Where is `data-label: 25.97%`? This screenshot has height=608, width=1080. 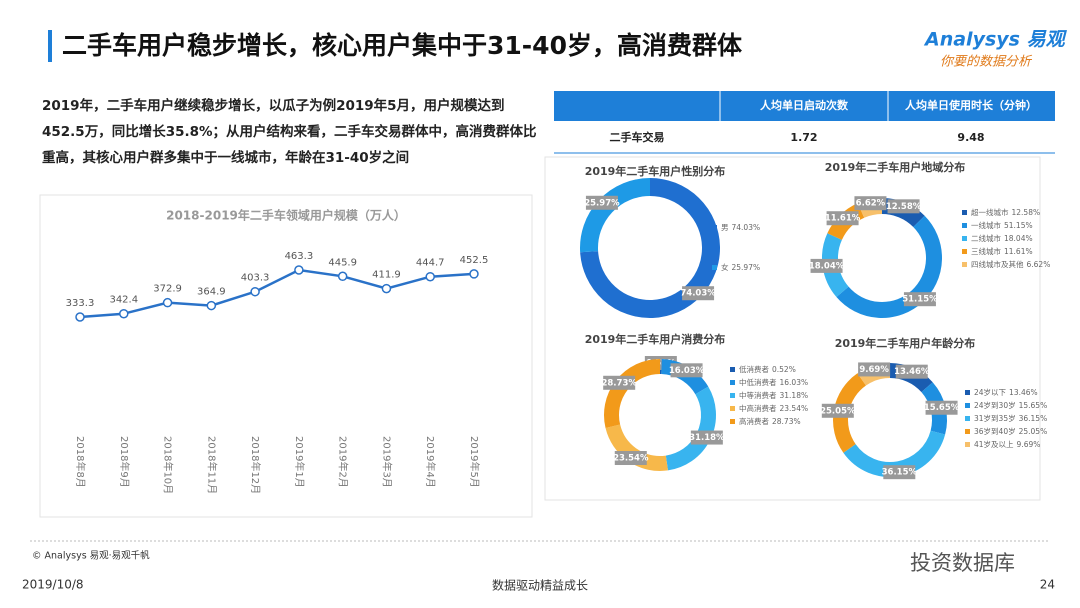
data-label: 25.97% is located at coordinates (602, 203).